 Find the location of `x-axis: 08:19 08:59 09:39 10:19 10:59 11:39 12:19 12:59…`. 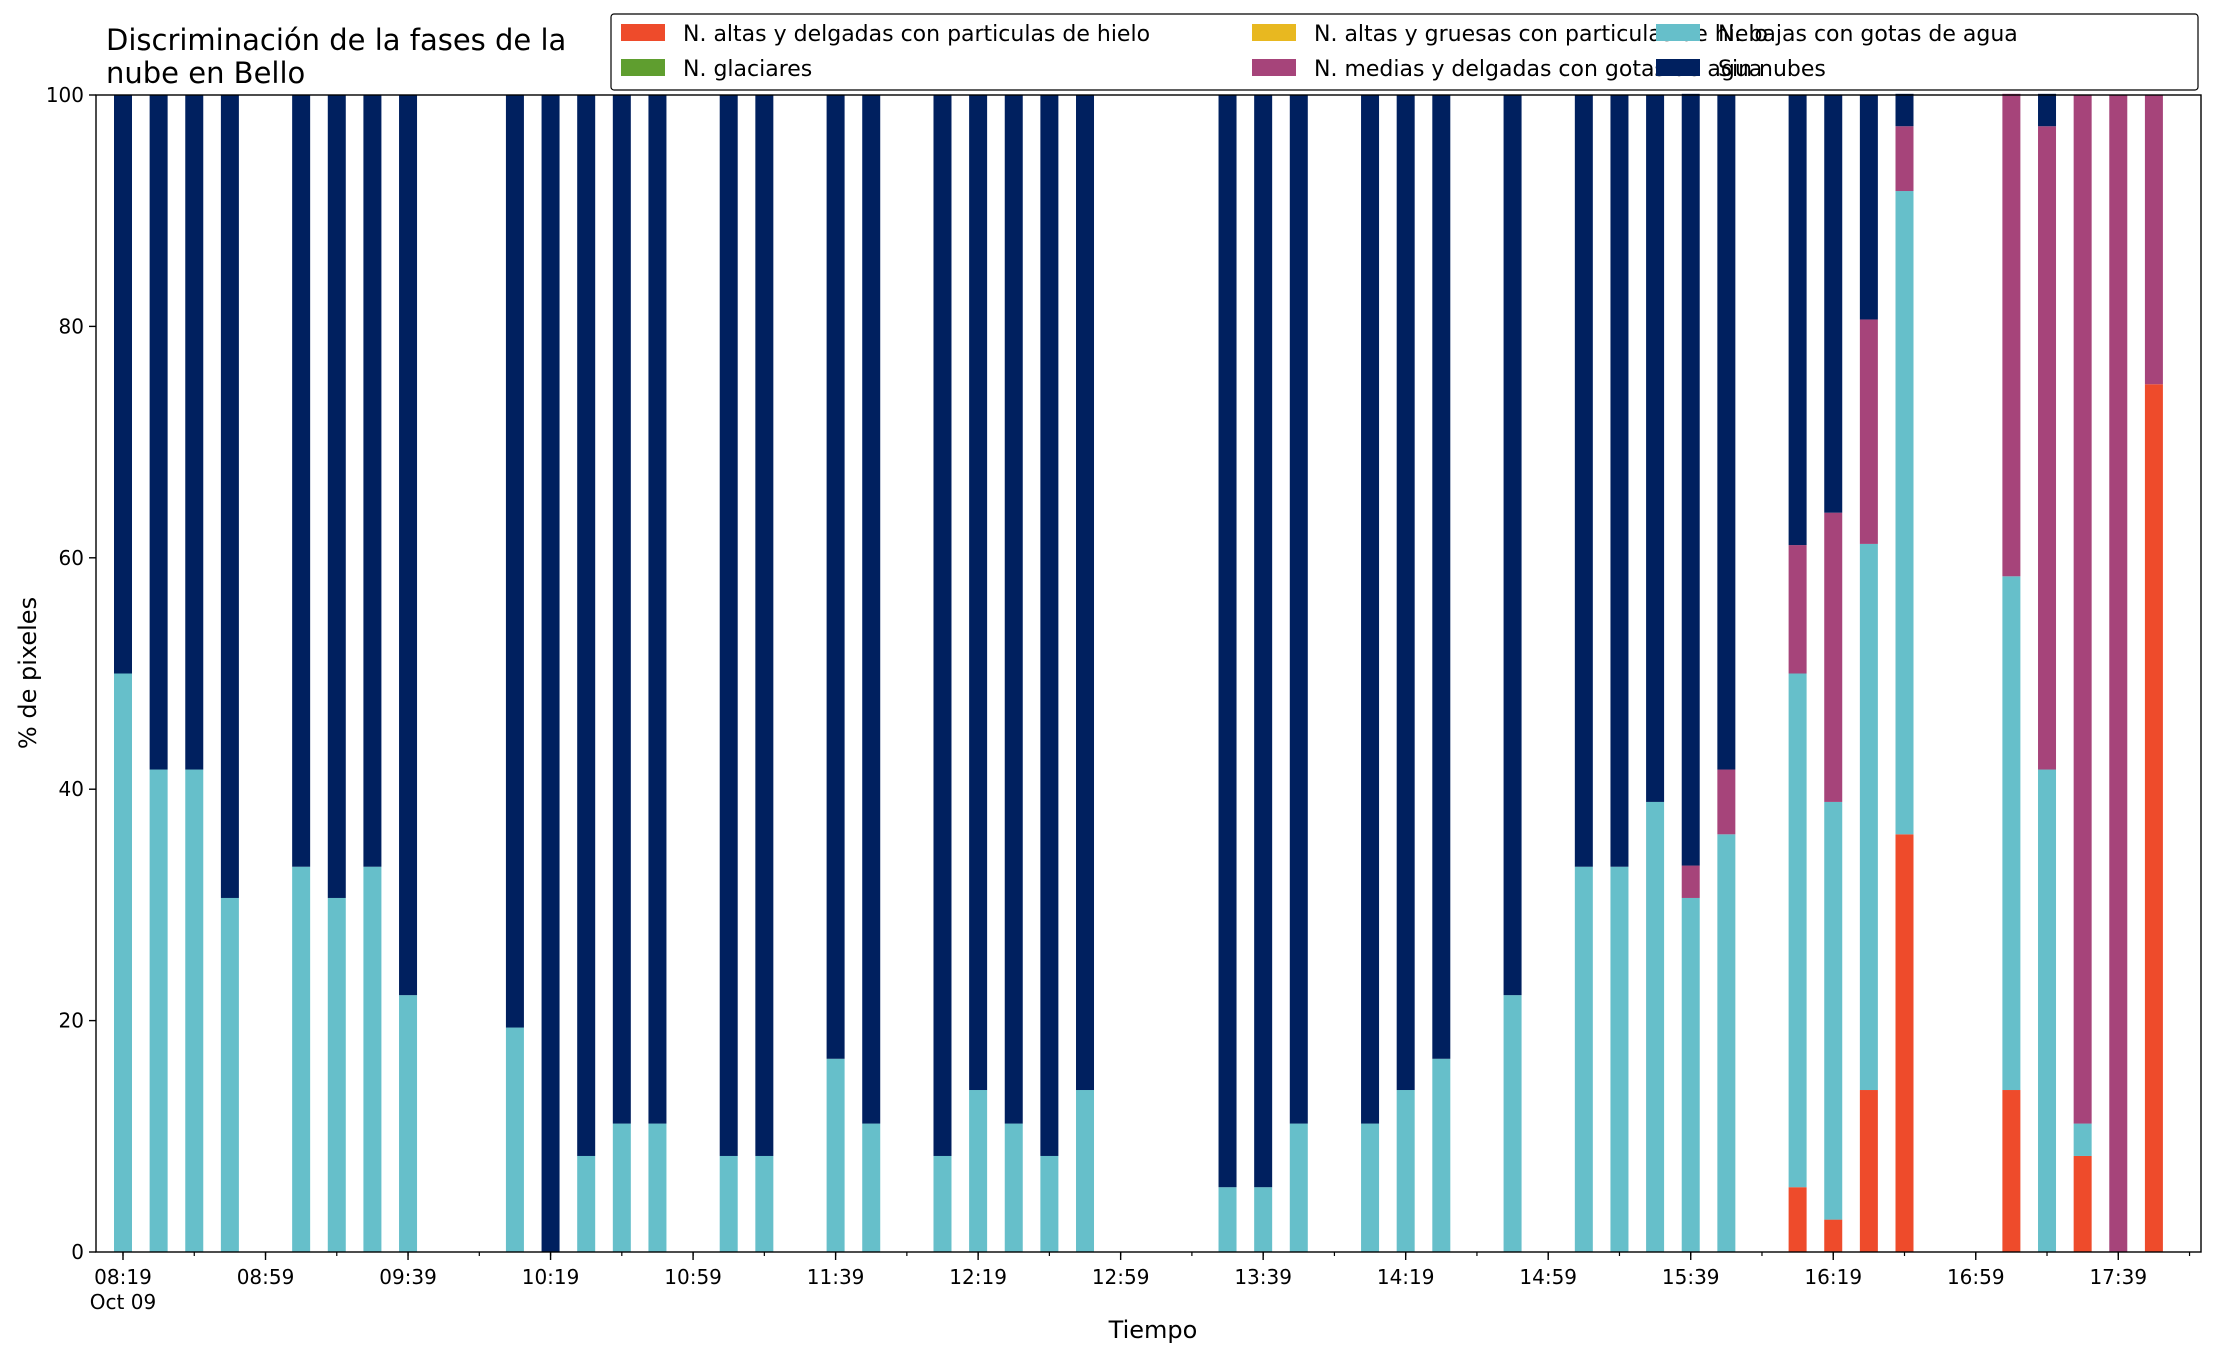

x-axis: 08:19 08:59 09:39 10:19 10:59 11:39 12:19 12:59… is located at coordinates (1140, 1283).